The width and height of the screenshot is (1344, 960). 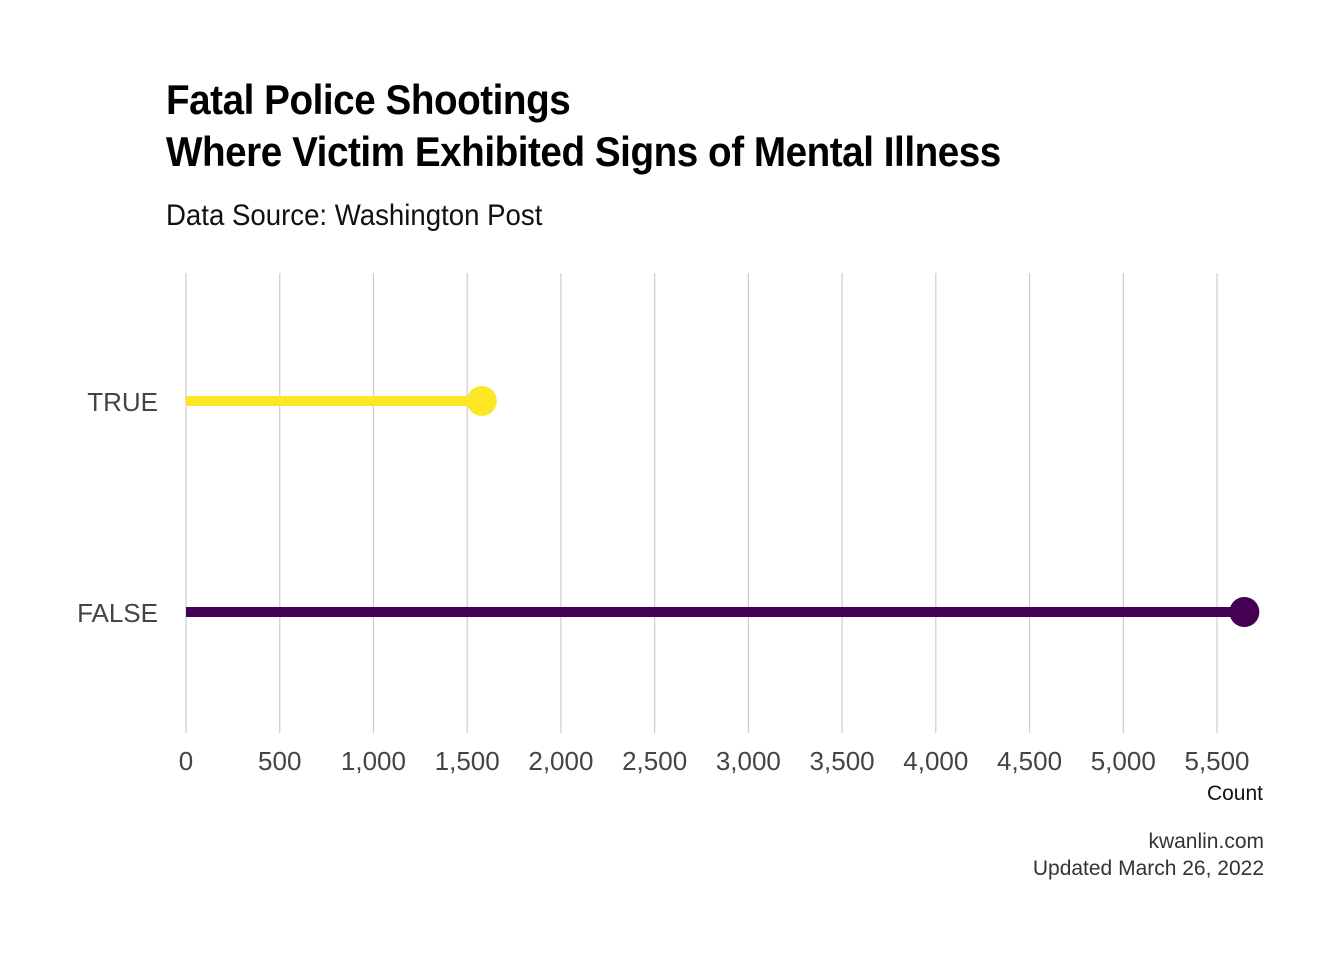 What do you see at coordinates (1148, 868) in the screenshot?
I see `footer-updated: Updated March 26, 2022` at bounding box center [1148, 868].